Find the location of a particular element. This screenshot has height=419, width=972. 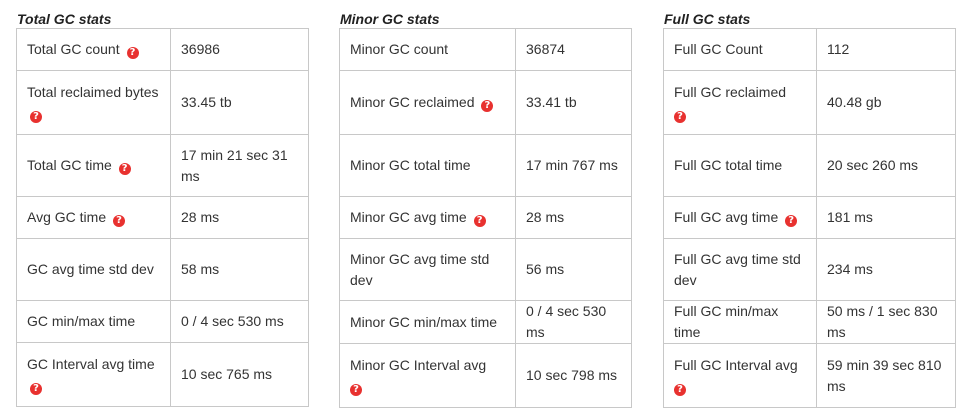

stat-row: Total reclaimed bytes ? 33.45 tb is located at coordinates (162, 102).